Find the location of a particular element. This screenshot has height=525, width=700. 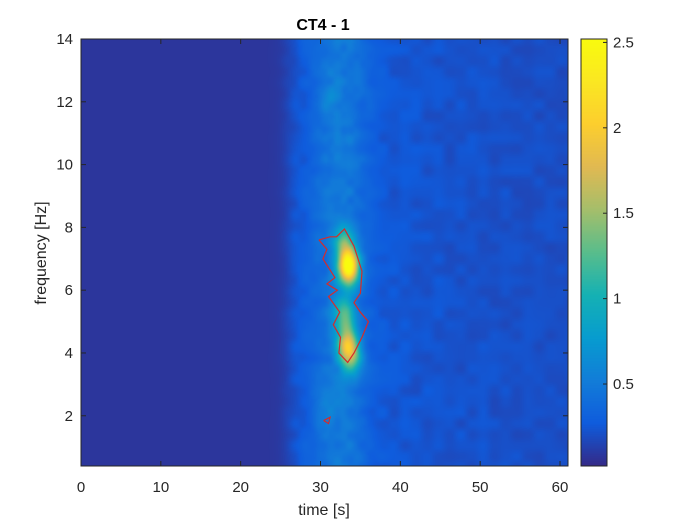

y-tick-label-4: 10 is located at coordinates (64, 165).